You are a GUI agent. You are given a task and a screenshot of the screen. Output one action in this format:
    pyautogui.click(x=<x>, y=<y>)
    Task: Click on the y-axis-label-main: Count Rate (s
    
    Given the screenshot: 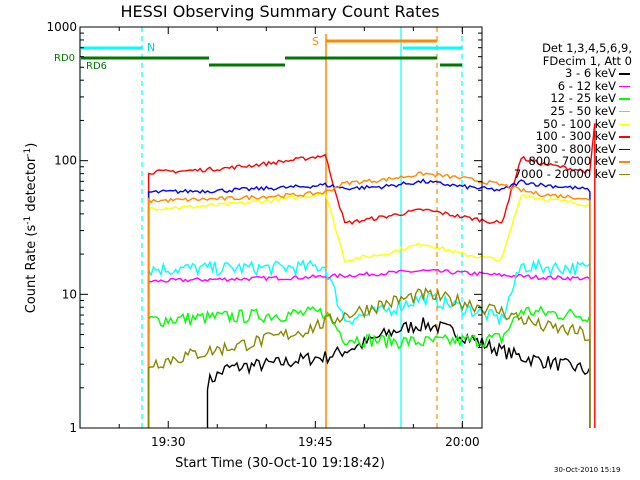 What is the action you would take?
    pyautogui.click(x=31, y=269)
    